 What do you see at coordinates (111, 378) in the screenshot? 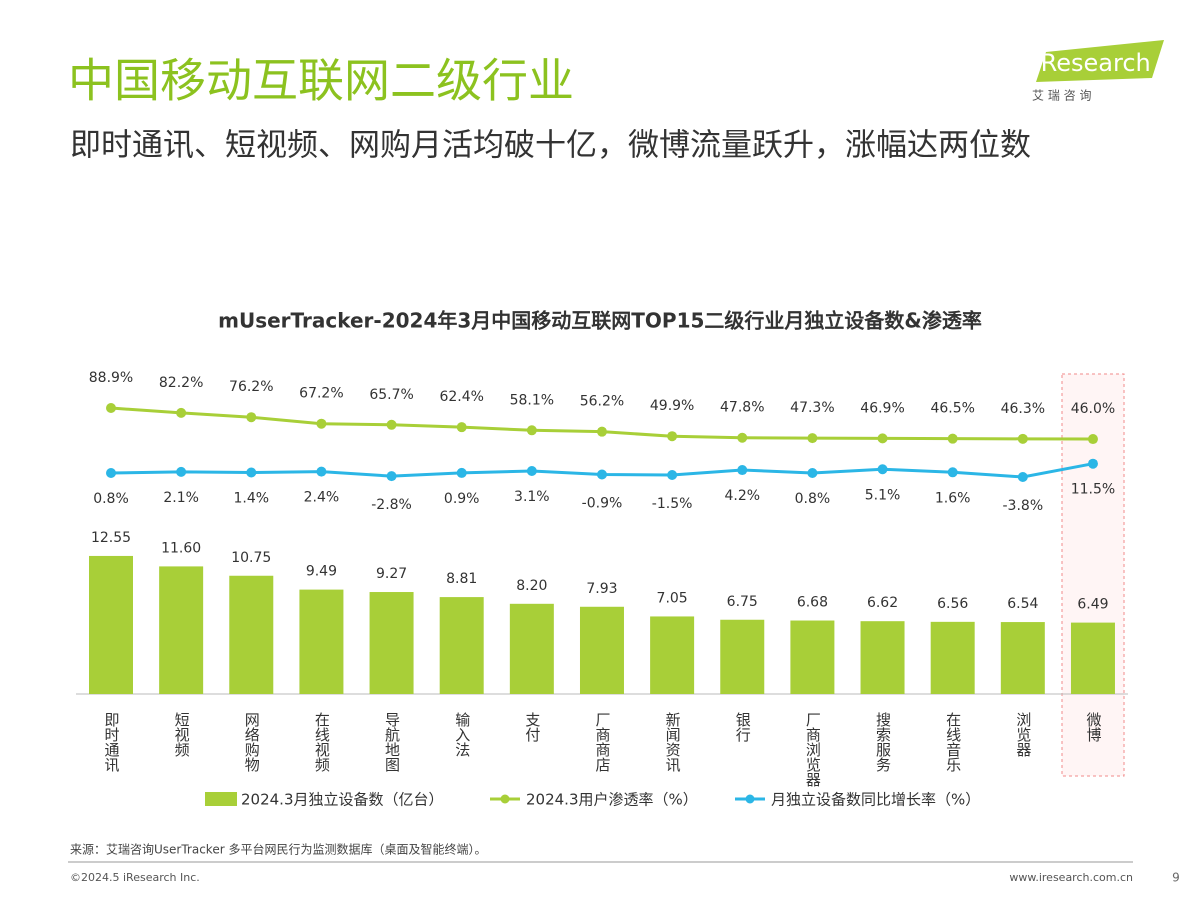
I see `data-label: 88.9%` at bounding box center [111, 378].